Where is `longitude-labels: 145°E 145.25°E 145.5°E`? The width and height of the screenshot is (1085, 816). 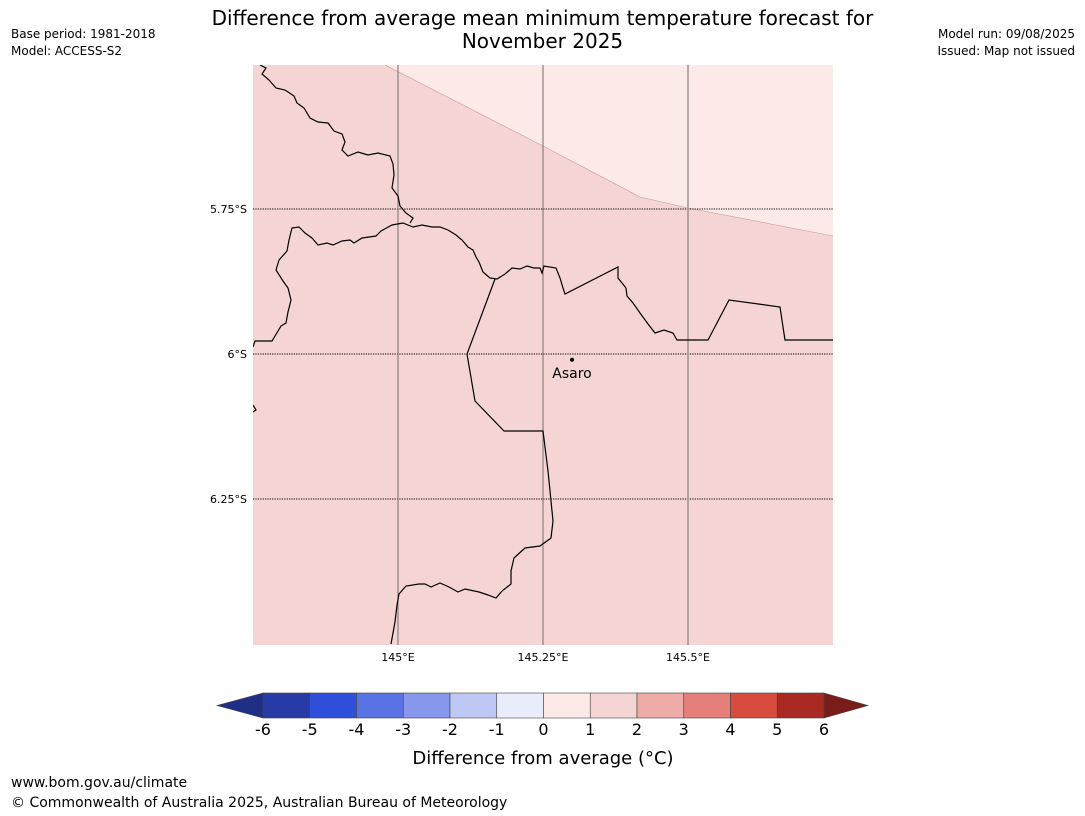
longitude-labels: 145°E 145.25°E 145.5°E is located at coordinates (545, 657).